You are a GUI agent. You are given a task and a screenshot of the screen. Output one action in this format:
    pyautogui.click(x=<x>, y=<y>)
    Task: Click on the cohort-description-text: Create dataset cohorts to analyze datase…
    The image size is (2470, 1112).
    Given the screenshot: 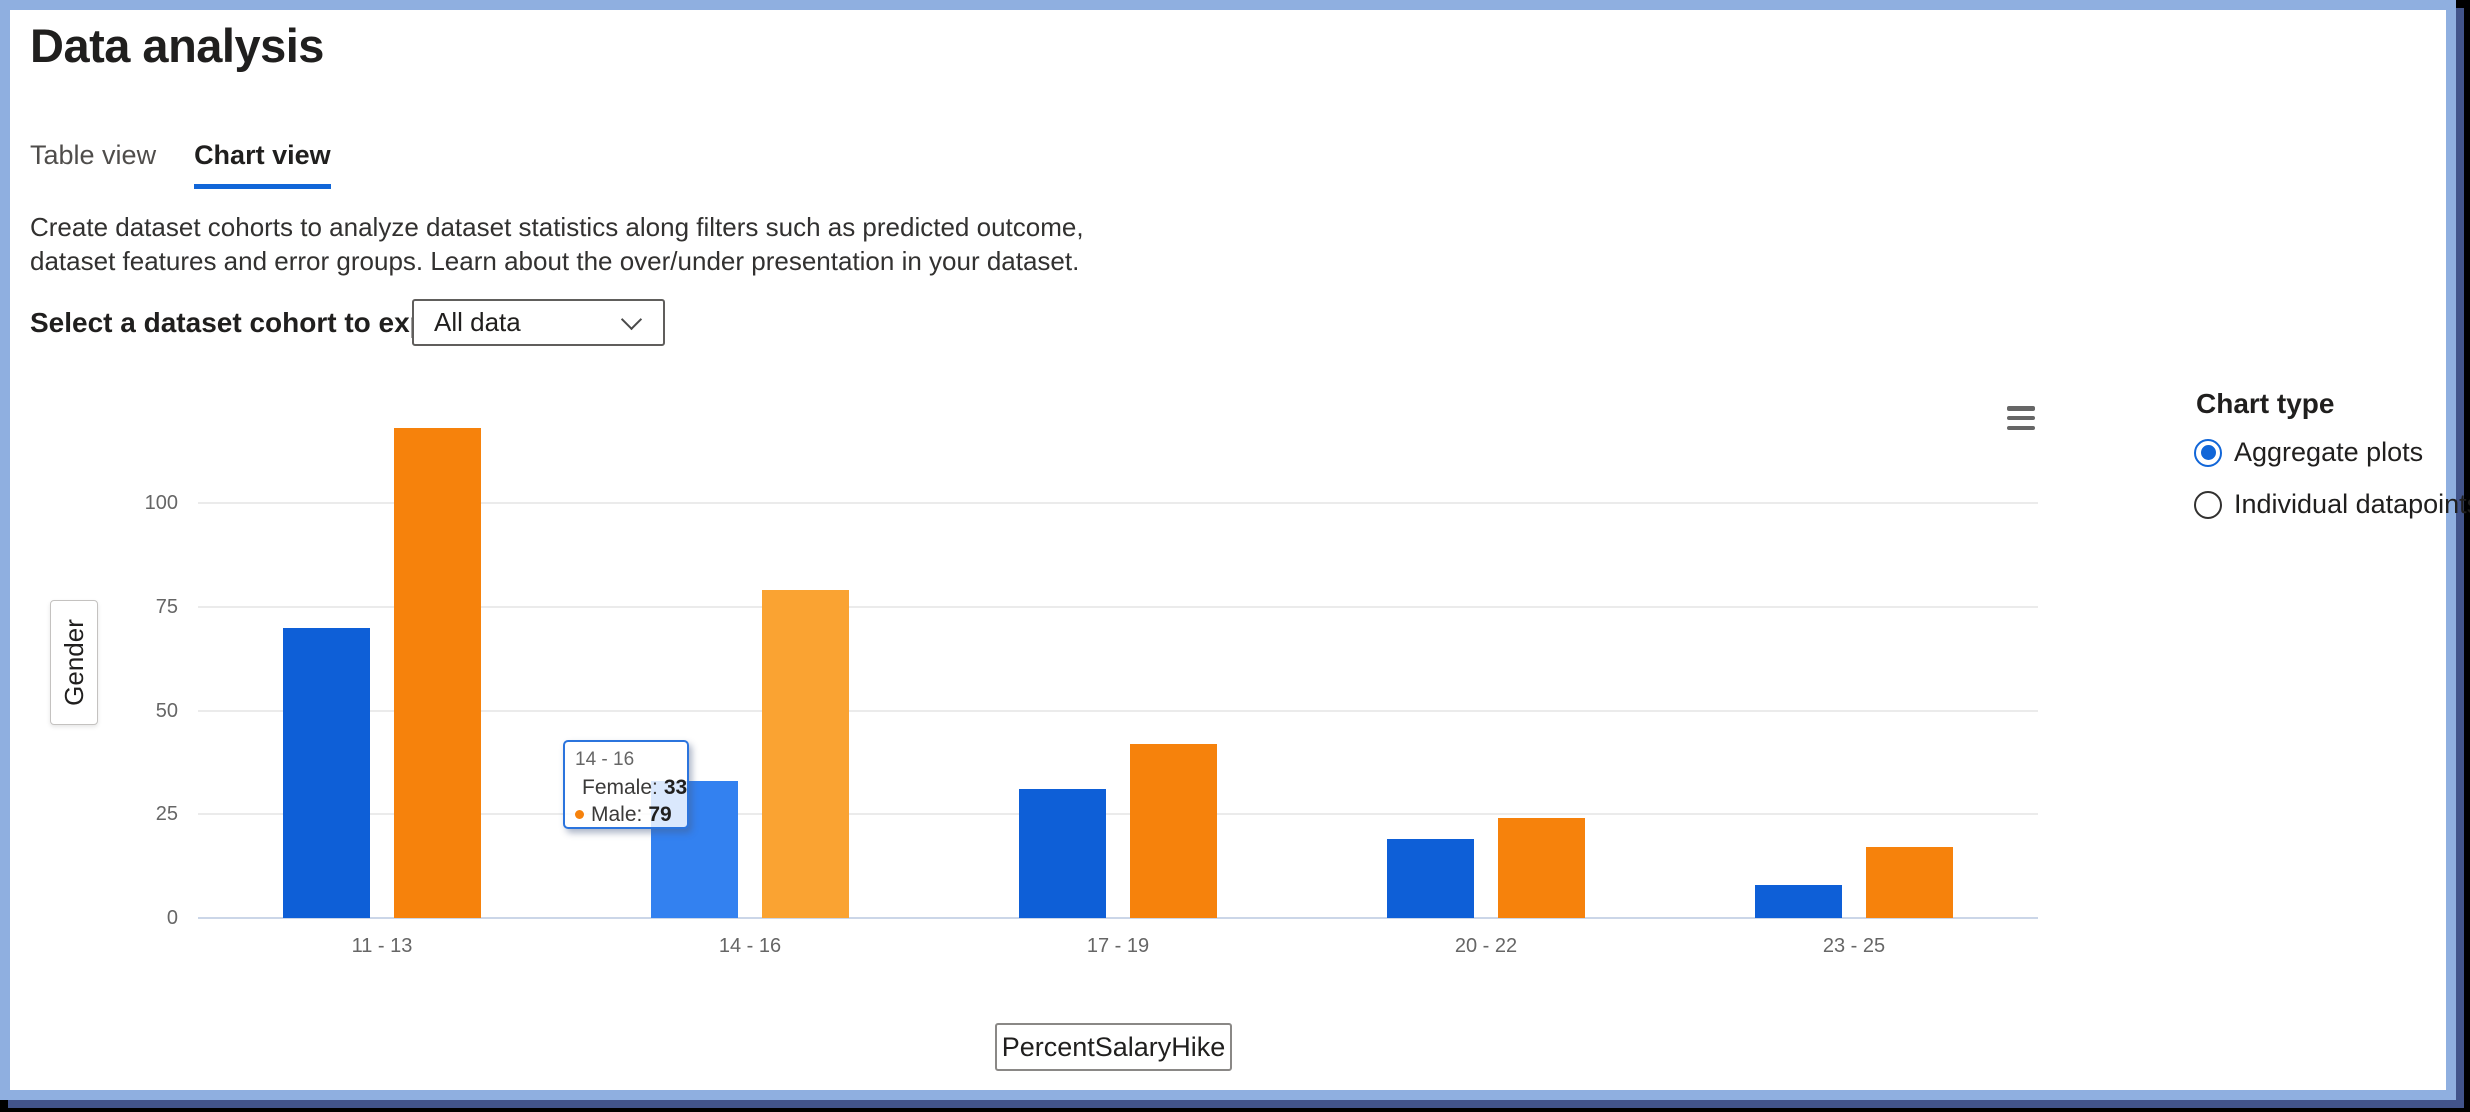 What is the action you would take?
    pyautogui.click(x=557, y=244)
    